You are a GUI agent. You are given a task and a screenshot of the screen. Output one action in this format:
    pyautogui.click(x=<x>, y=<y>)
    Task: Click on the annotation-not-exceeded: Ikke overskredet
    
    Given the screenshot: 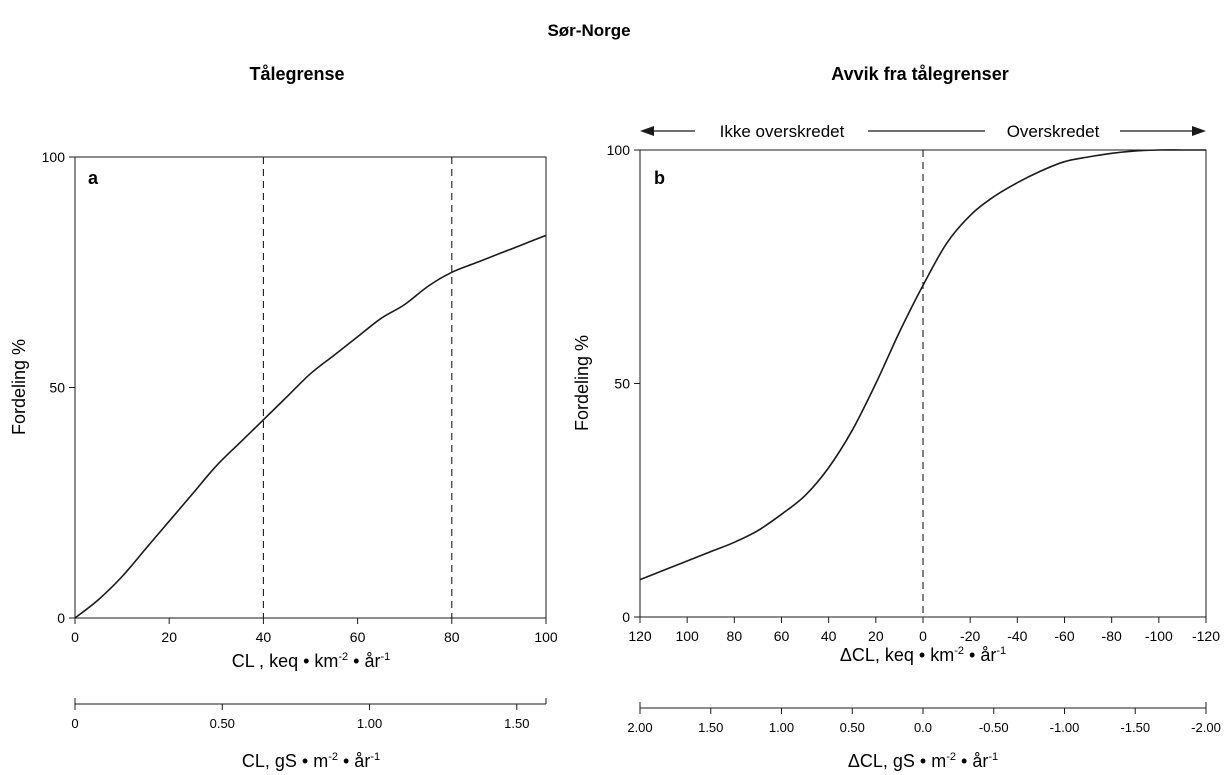 What is the action you would take?
    pyautogui.click(x=782, y=131)
    